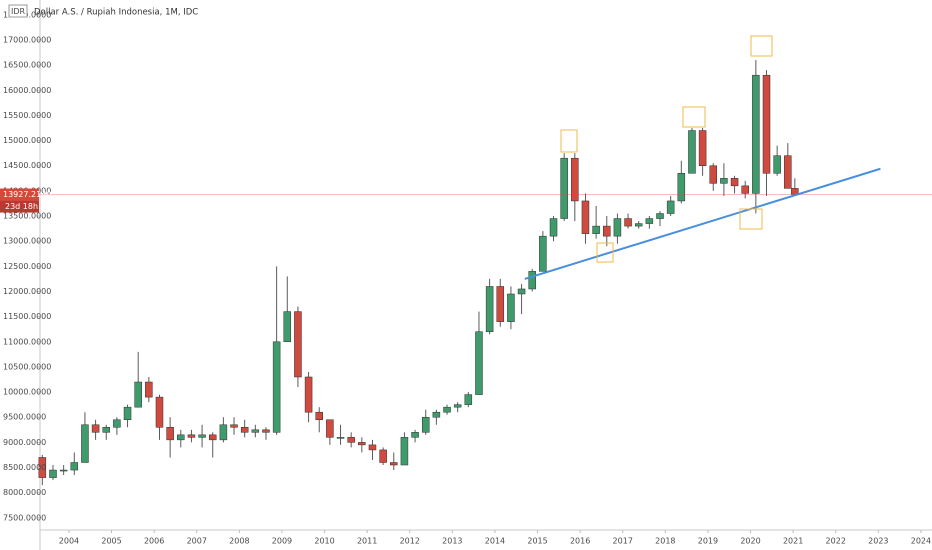 The image size is (932, 550). I want to click on y-tick-label: 8500.0000, so click(24, 467).